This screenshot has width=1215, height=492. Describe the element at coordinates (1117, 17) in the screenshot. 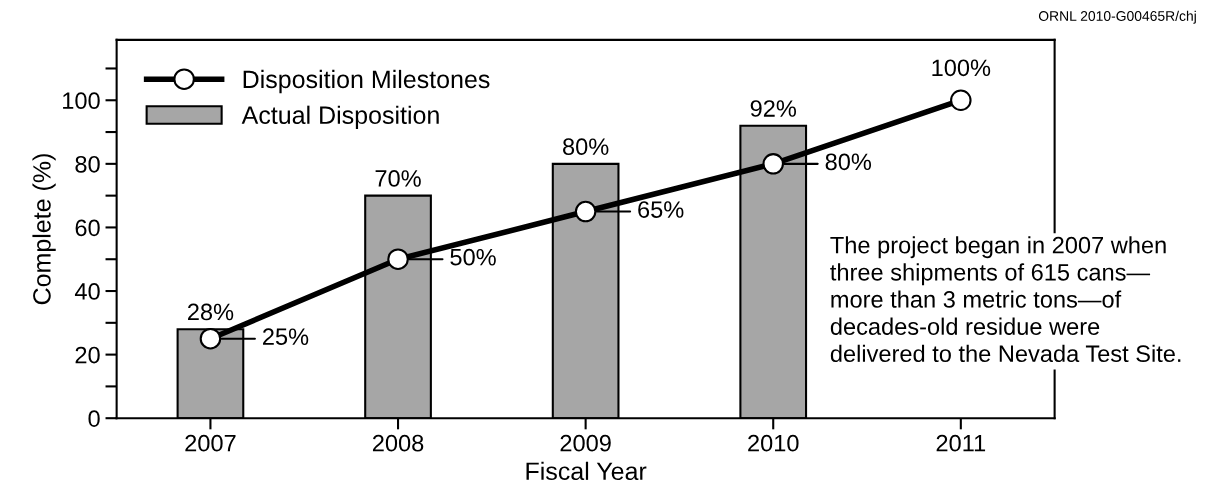

I see `text: ORNL 2010-G00465R/chj` at that location.